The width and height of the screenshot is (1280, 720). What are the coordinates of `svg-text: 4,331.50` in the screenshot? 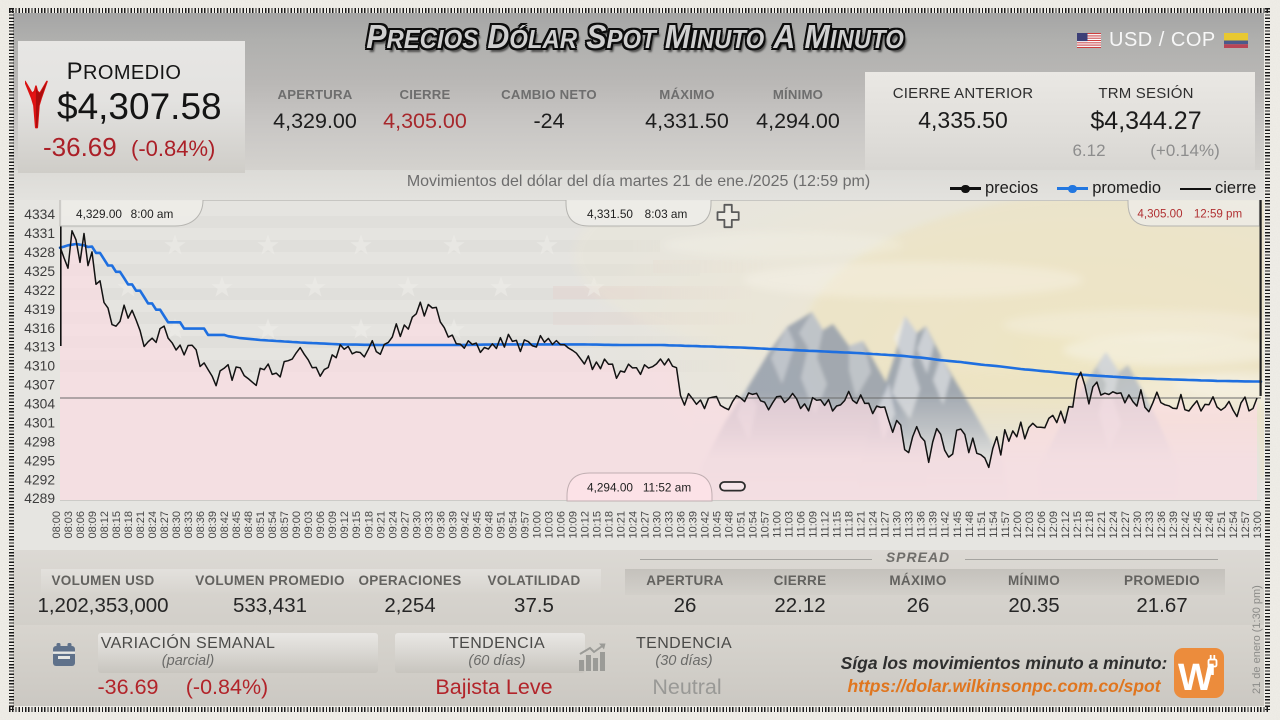 It's located at (610, 214).